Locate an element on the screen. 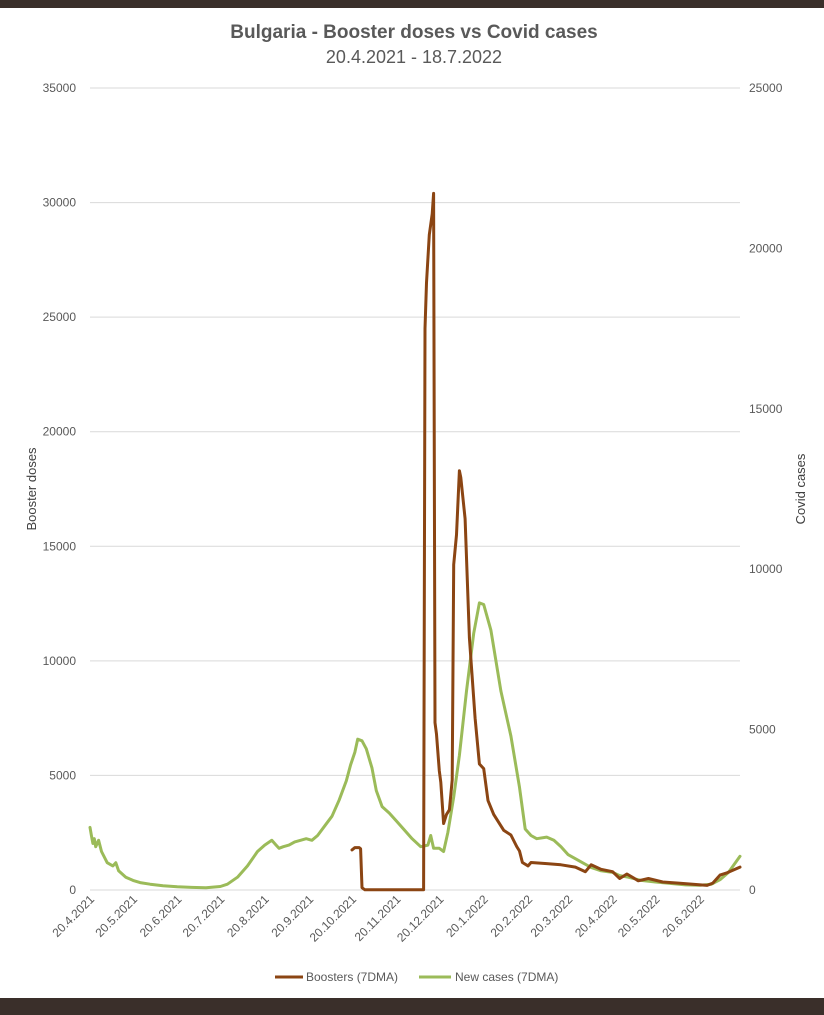  left-tick-label: 30000 is located at coordinates (60, 203).